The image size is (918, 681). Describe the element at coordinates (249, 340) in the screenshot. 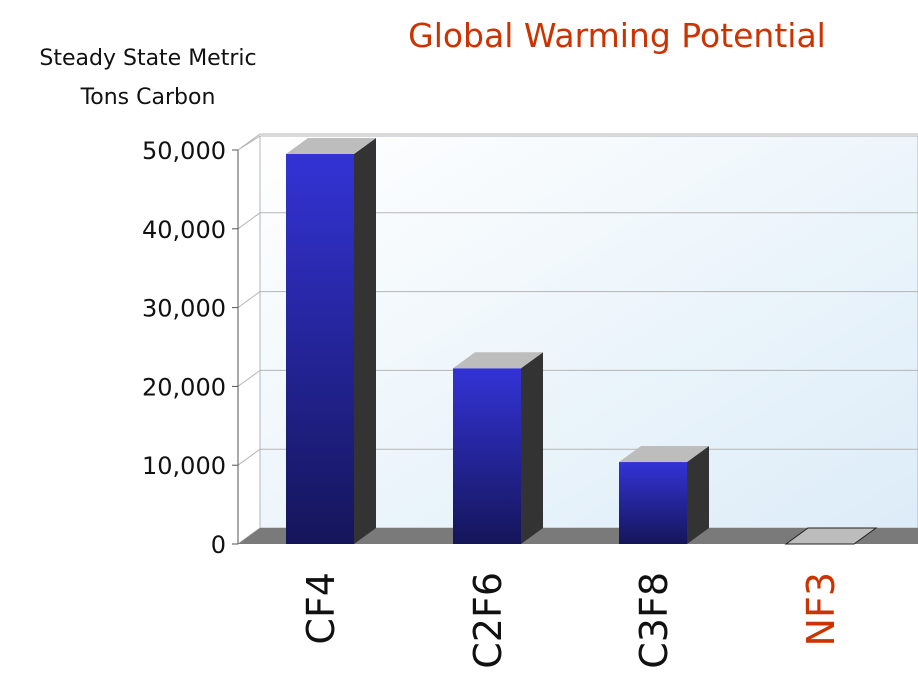

I see `plot-side-wall` at that location.